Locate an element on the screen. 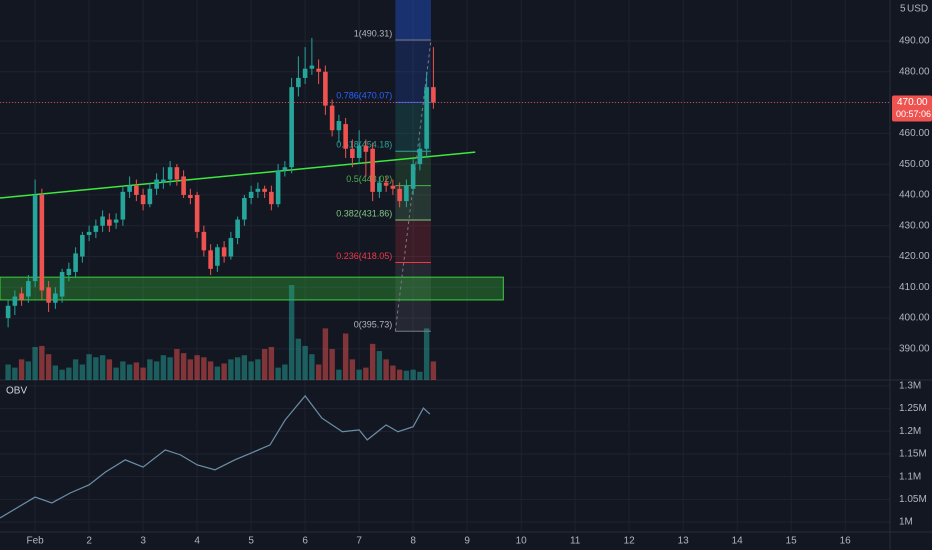 The image size is (932, 550). x-tick-label: 12 is located at coordinates (630, 541).